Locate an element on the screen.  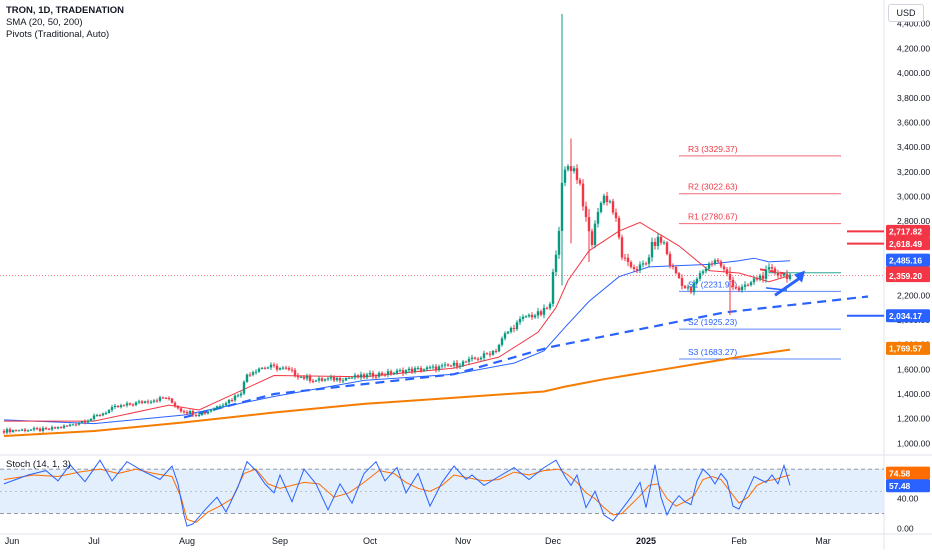
price-badge: 2,034.17 is located at coordinates (905, 316).